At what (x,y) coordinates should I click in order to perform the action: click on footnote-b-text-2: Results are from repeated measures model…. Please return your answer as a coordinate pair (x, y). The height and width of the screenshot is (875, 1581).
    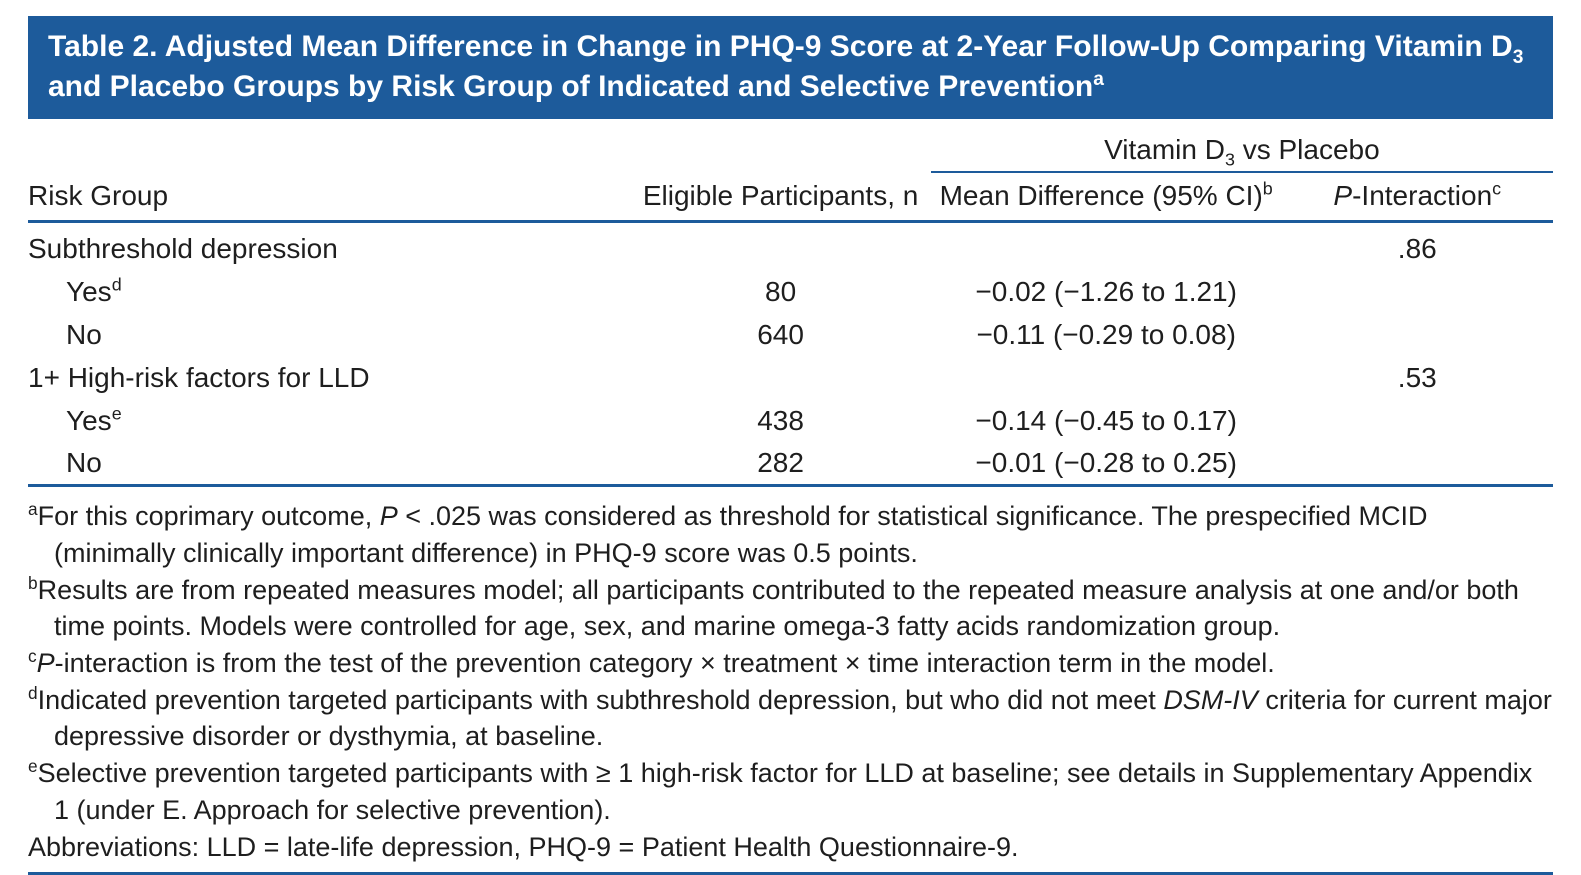
    Looking at the image, I should click on (778, 608).